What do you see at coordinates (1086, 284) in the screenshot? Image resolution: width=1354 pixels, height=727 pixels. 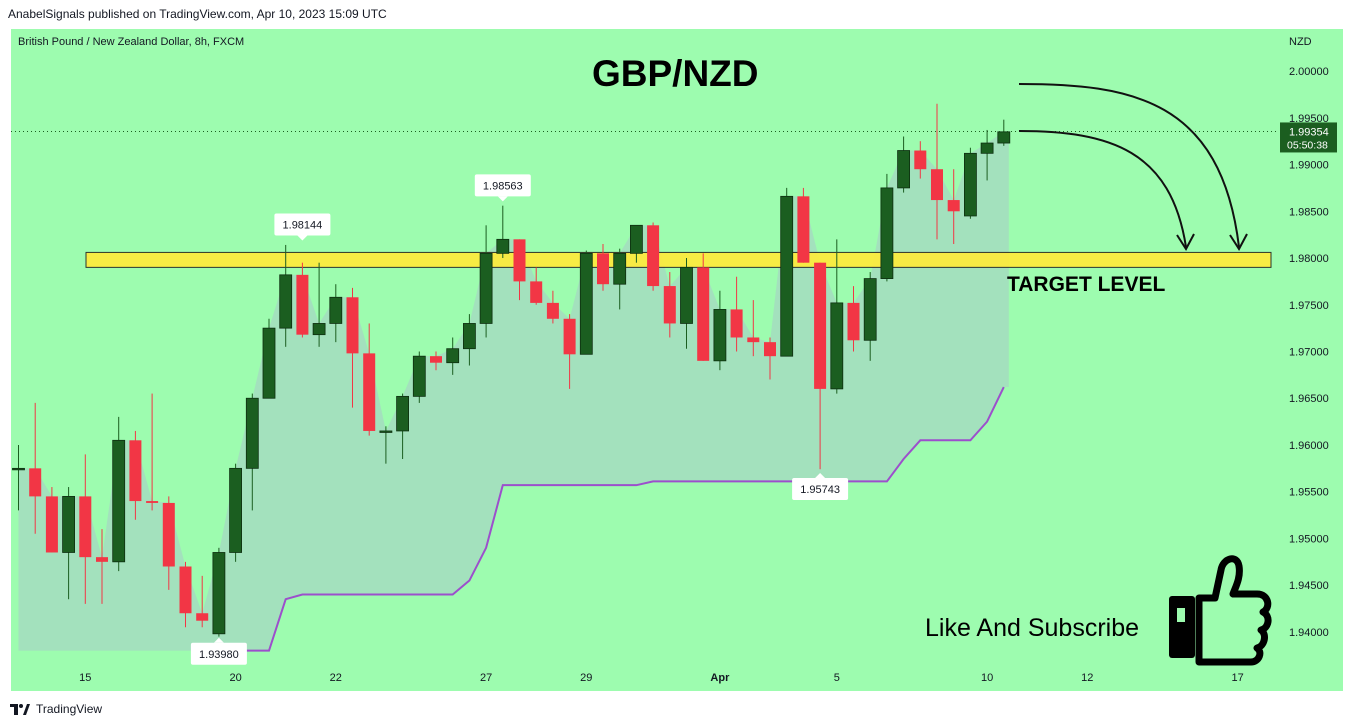 I see `target-level-label: TARGET LEVEL` at bounding box center [1086, 284].